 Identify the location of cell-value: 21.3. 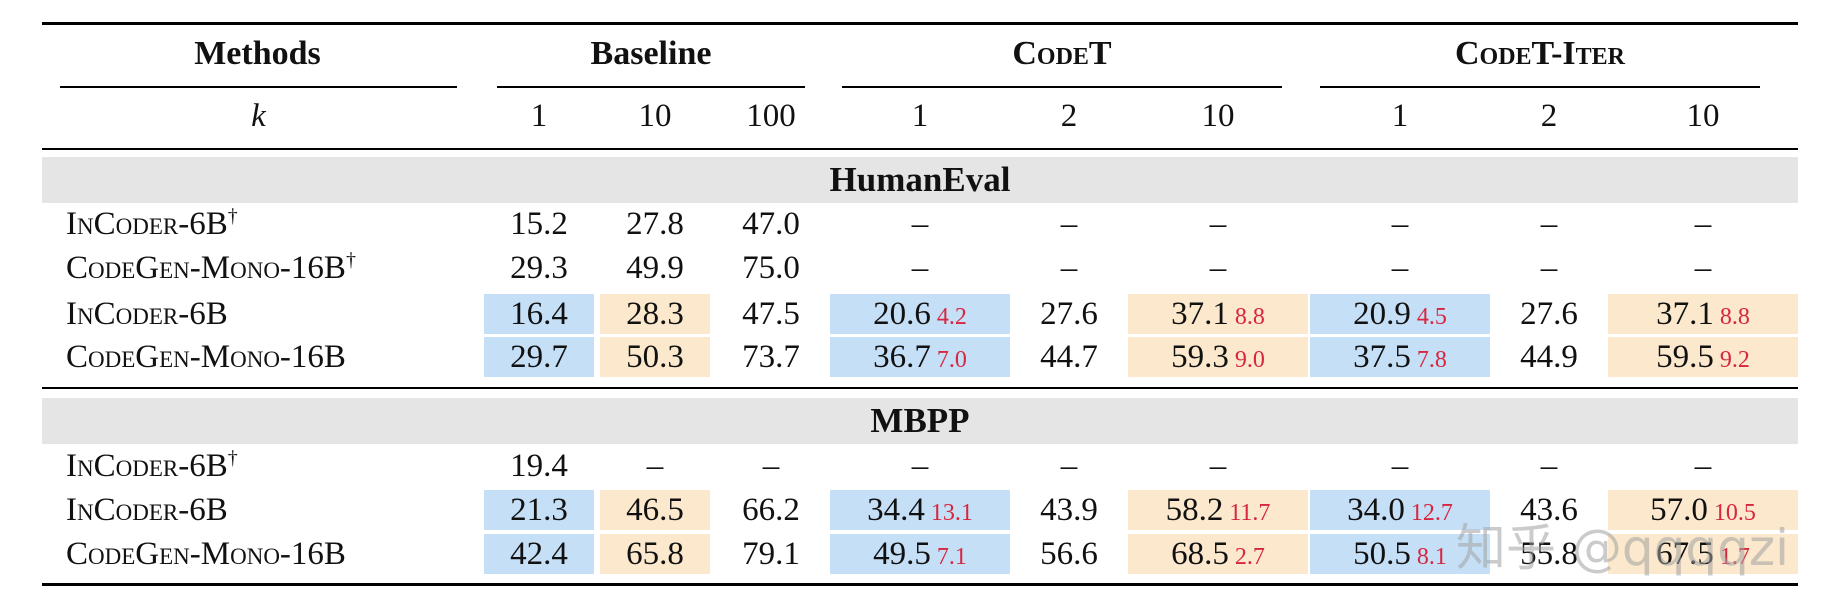
(539, 510).